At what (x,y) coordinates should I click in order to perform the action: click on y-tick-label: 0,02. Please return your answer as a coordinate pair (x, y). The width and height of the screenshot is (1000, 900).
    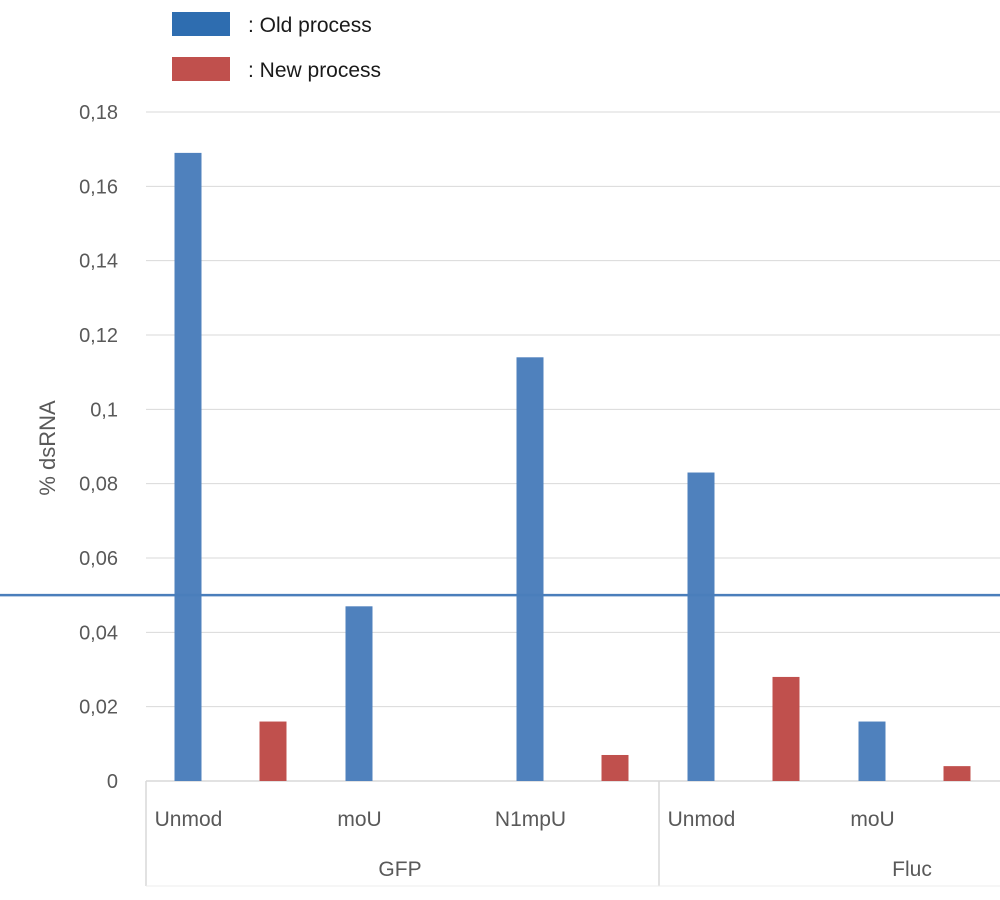
    Looking at the image, I should click on (98, 708).